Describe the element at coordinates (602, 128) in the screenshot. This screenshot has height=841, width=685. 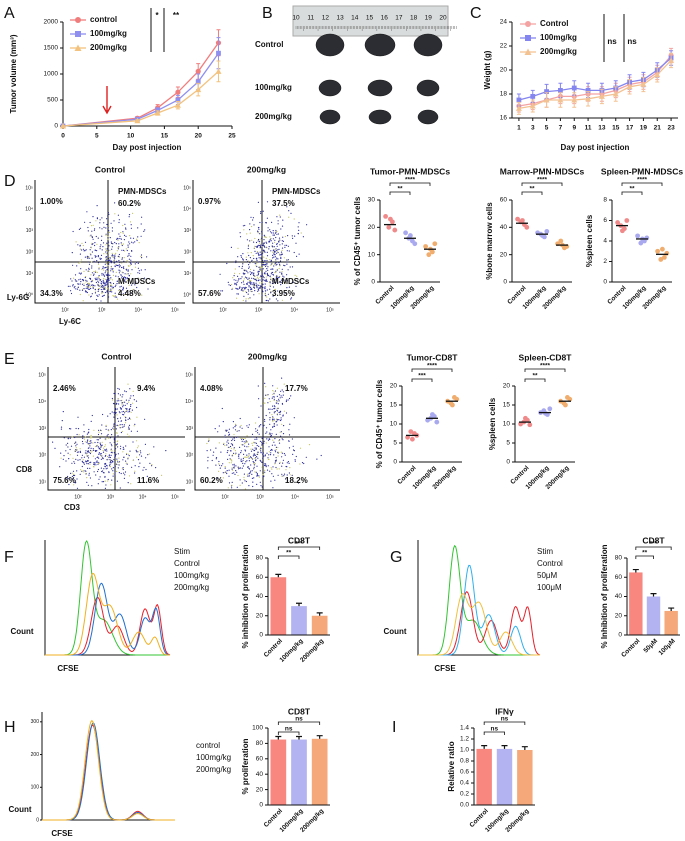
I see `x-tick-label: 13` at that location.